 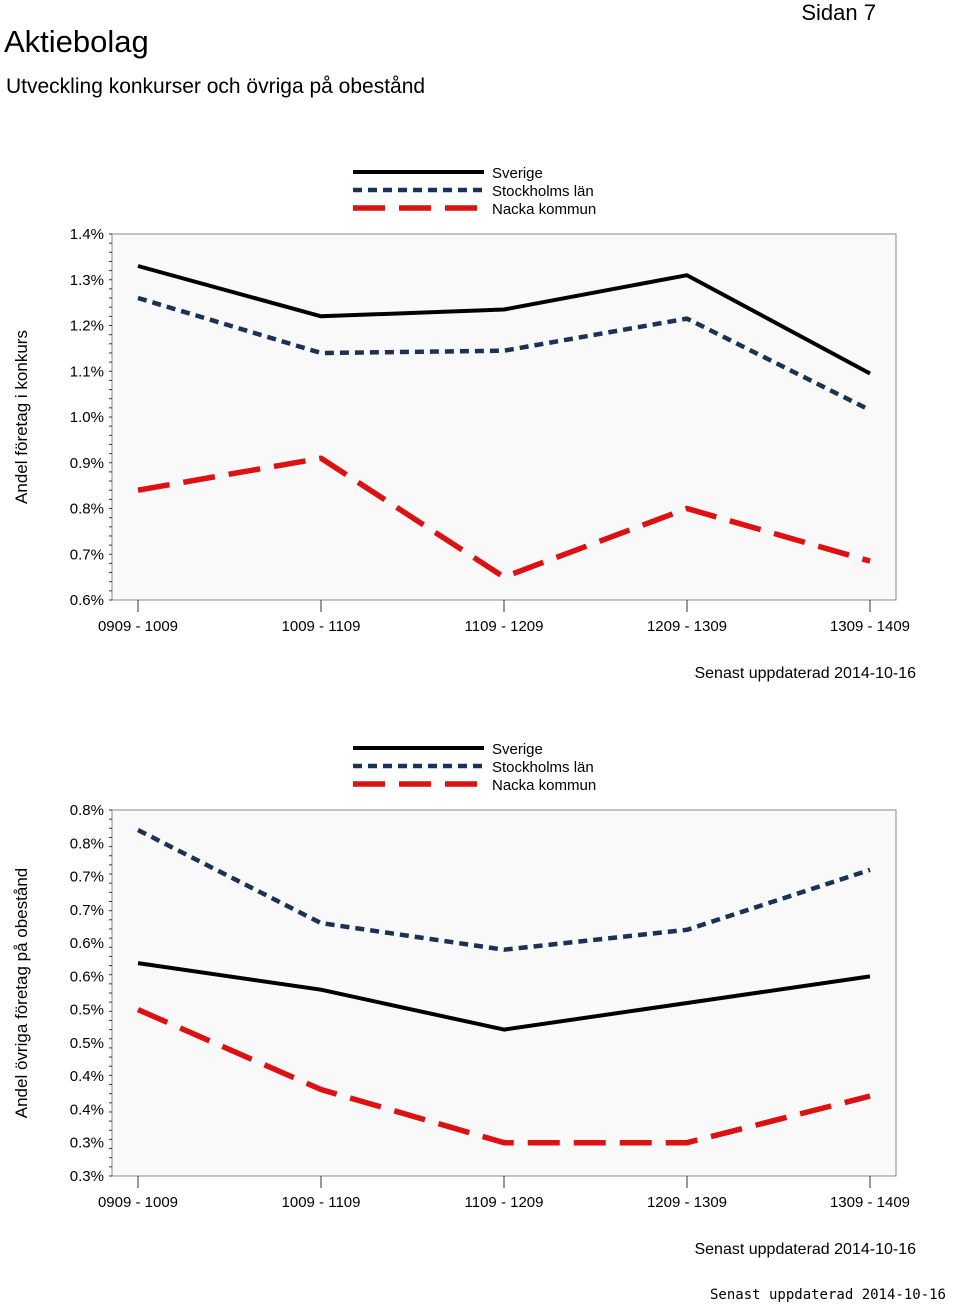 I want to click on chart2-legend-label-stockholm: Stockholms län, so click(x=543, y=767).